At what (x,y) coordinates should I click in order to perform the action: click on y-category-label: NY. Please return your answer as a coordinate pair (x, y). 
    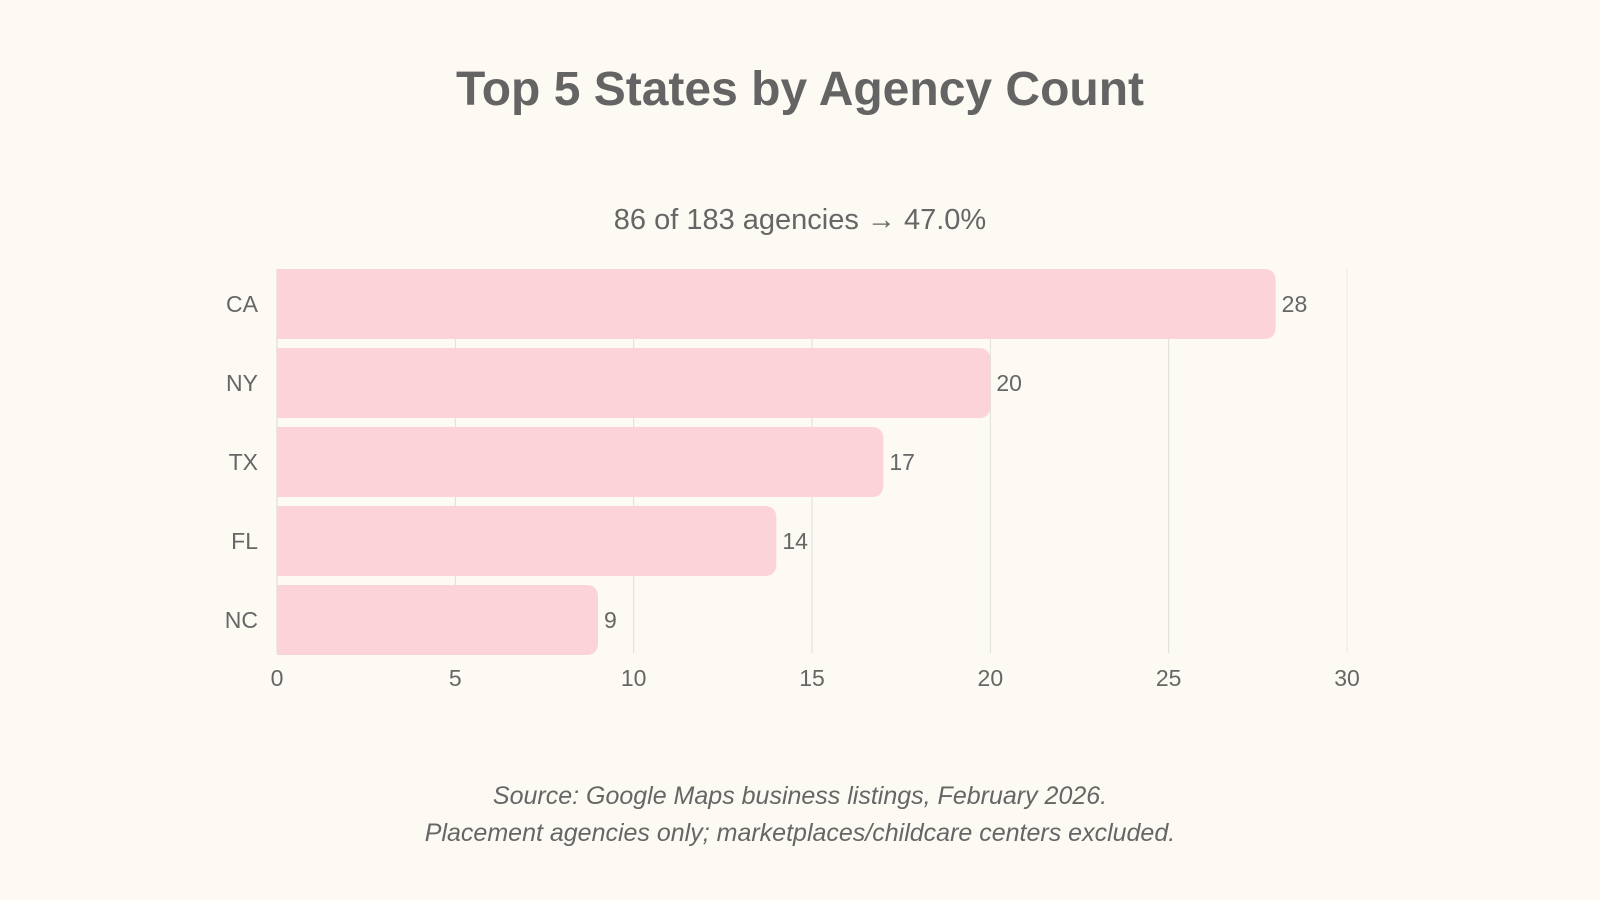
    Looking at the image, I should click on (242, 383).